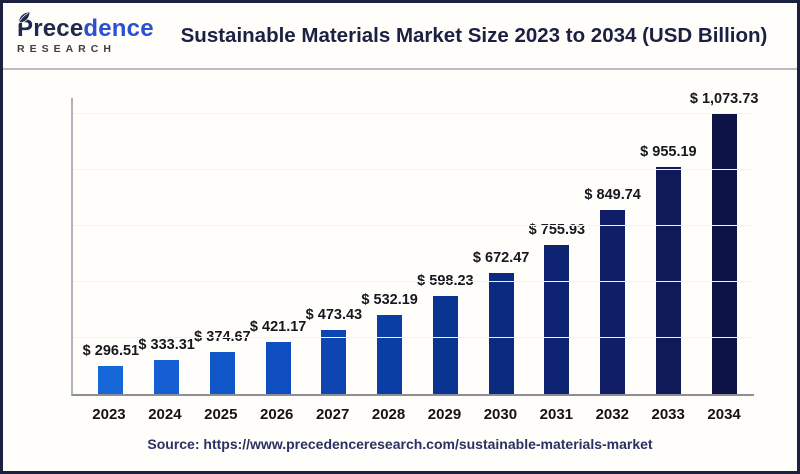 The width and height of the screenshot is (800, 474). What do you see at coordinates (111, 351) in the screenshot?
I see `bar-value-label: $ 296.51` at bounding box center [111, 351].